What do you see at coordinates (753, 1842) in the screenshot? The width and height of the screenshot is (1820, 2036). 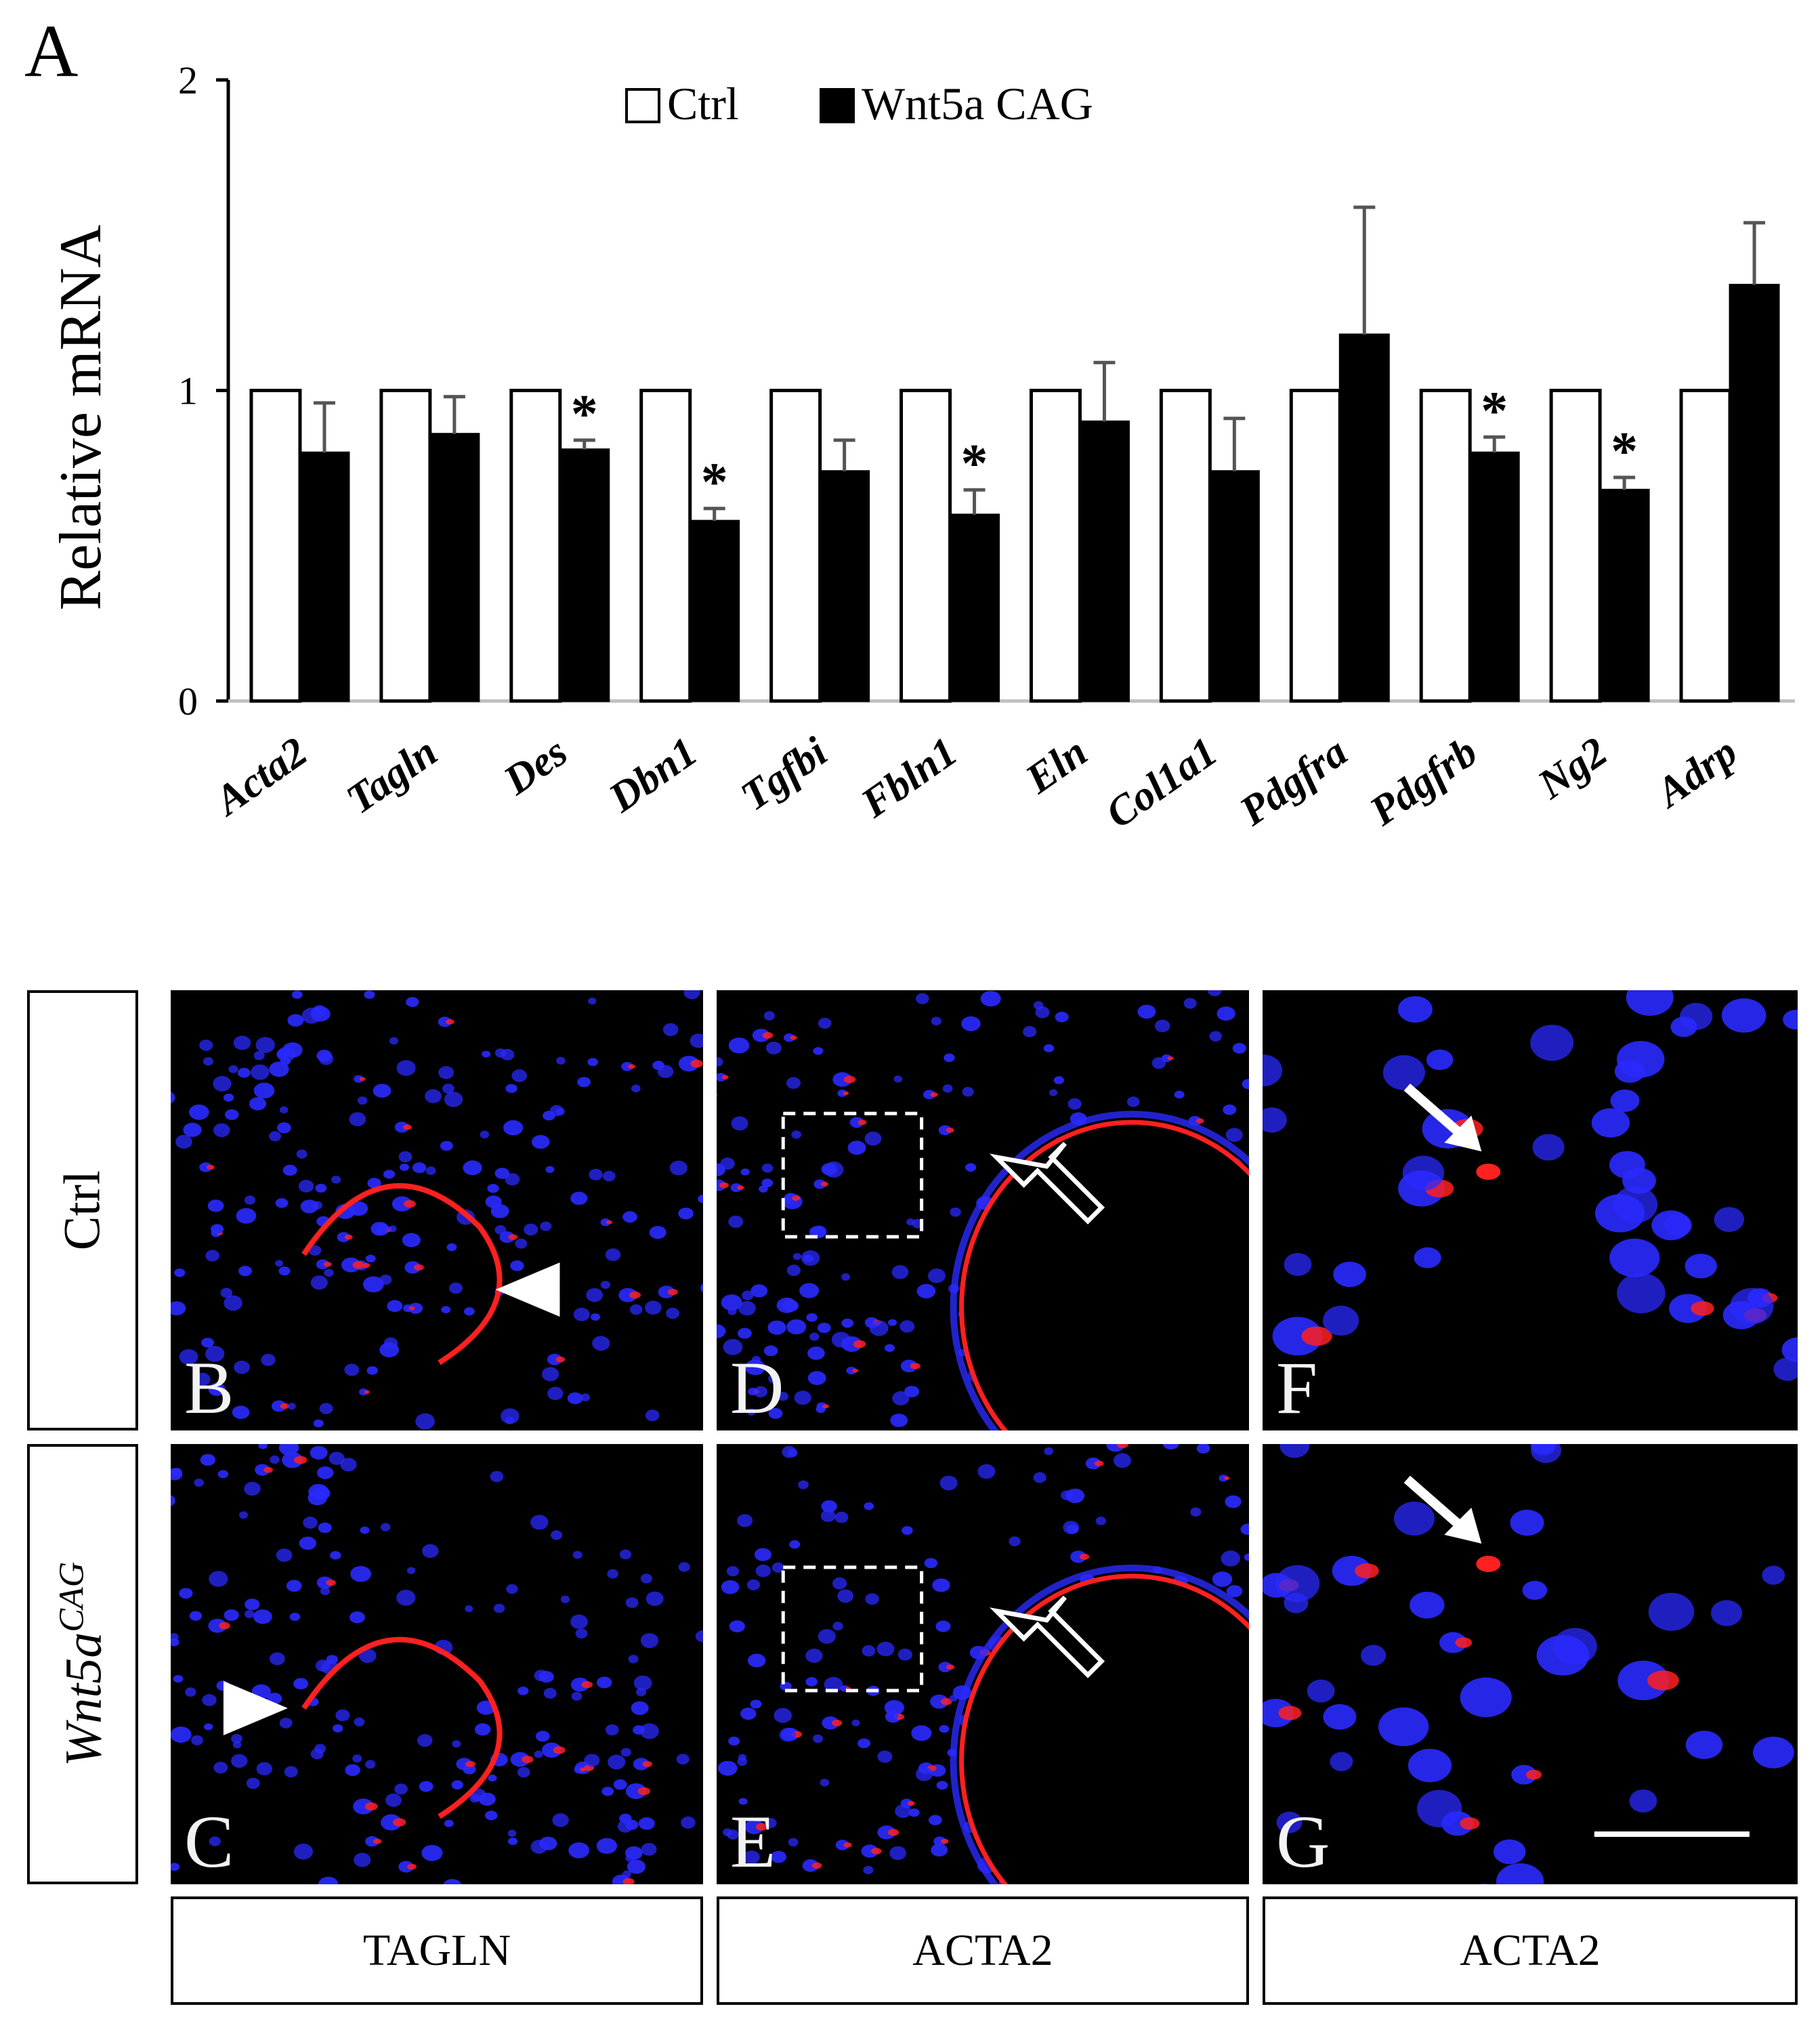 I see `micrograph-letter: E` at bounding box center [753, 1842].